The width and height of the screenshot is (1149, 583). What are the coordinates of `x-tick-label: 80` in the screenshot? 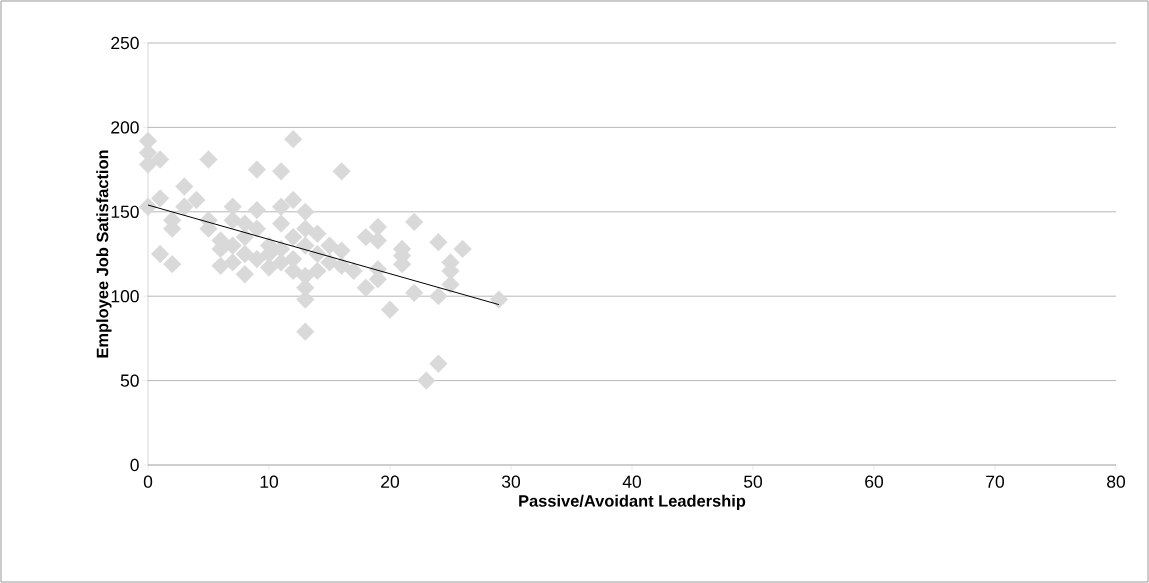 It's located at (1116, 481).